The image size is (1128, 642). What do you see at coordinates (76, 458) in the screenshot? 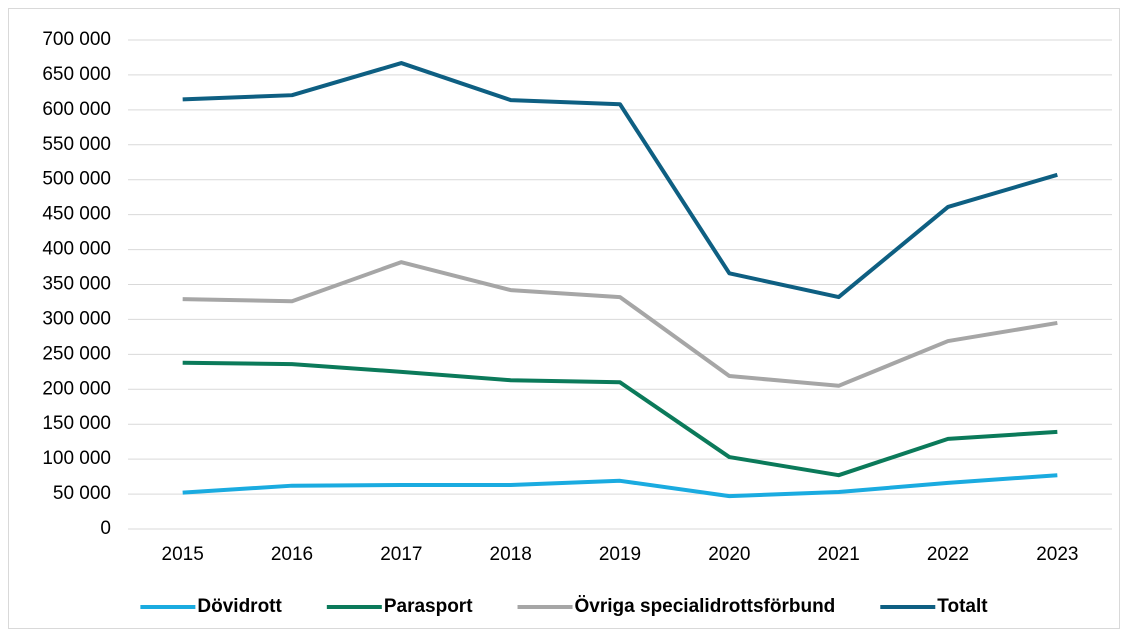
I see `y-tick-label: 100 000` at bounding box center [76, 458].